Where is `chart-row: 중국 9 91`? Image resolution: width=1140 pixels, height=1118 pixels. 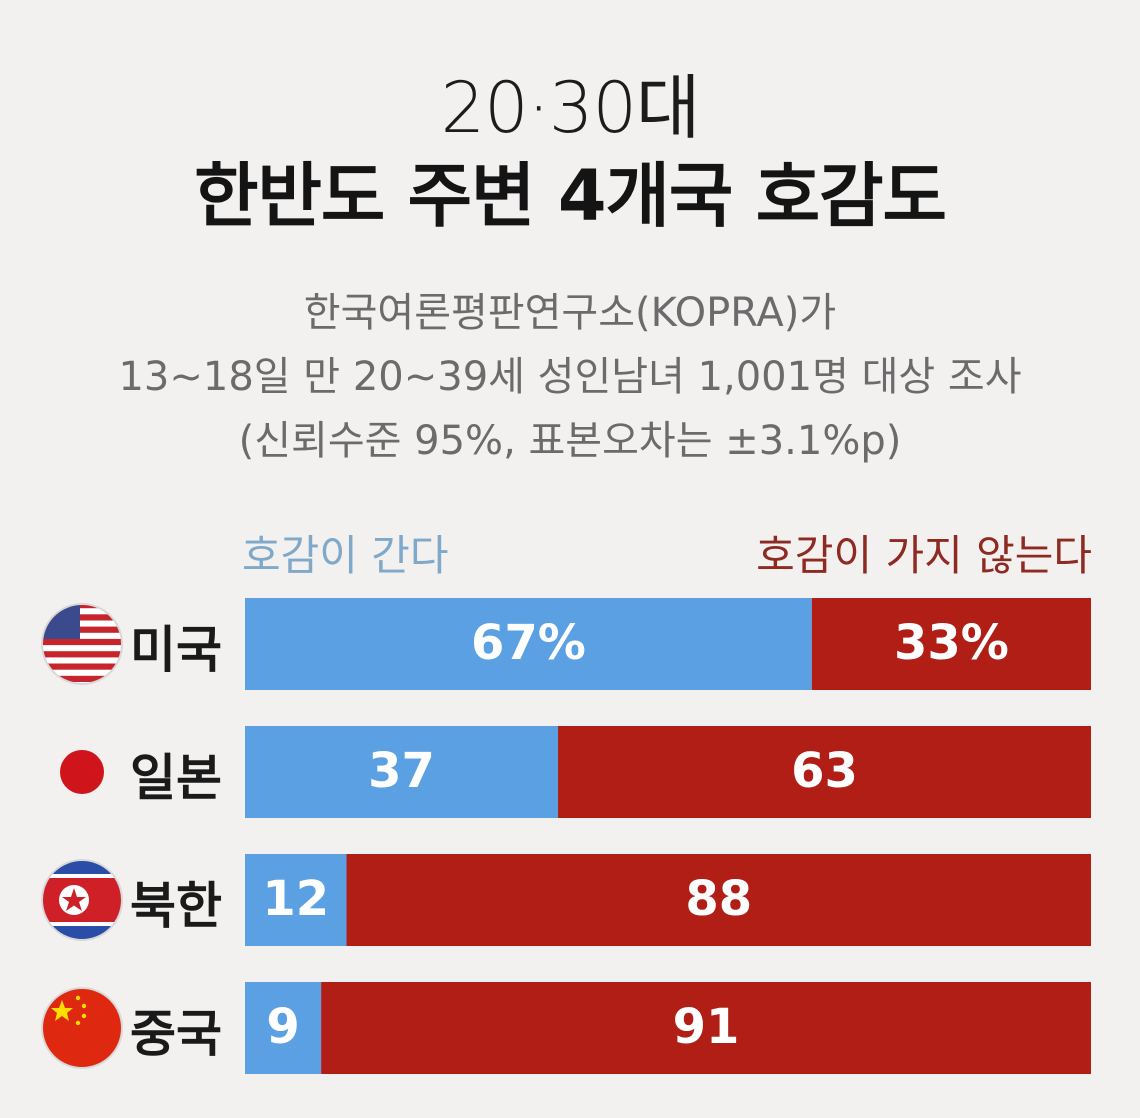 chart-row: 중국 9 91 is located at coordinates (570, 1028).